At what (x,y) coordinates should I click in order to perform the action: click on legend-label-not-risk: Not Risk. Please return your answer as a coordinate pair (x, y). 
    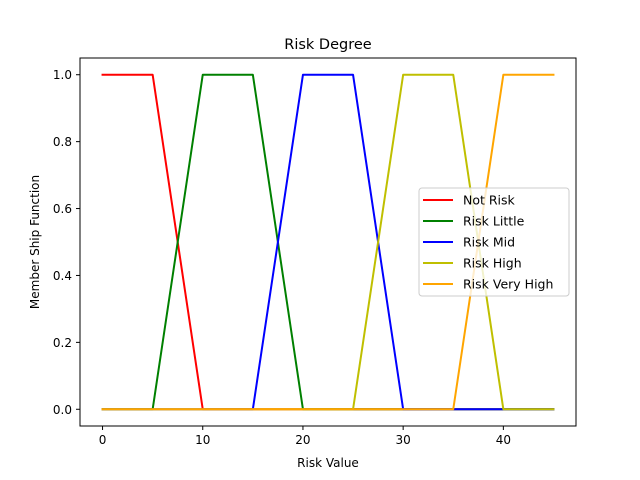
    Looking at the image, I should click on (489, 200).